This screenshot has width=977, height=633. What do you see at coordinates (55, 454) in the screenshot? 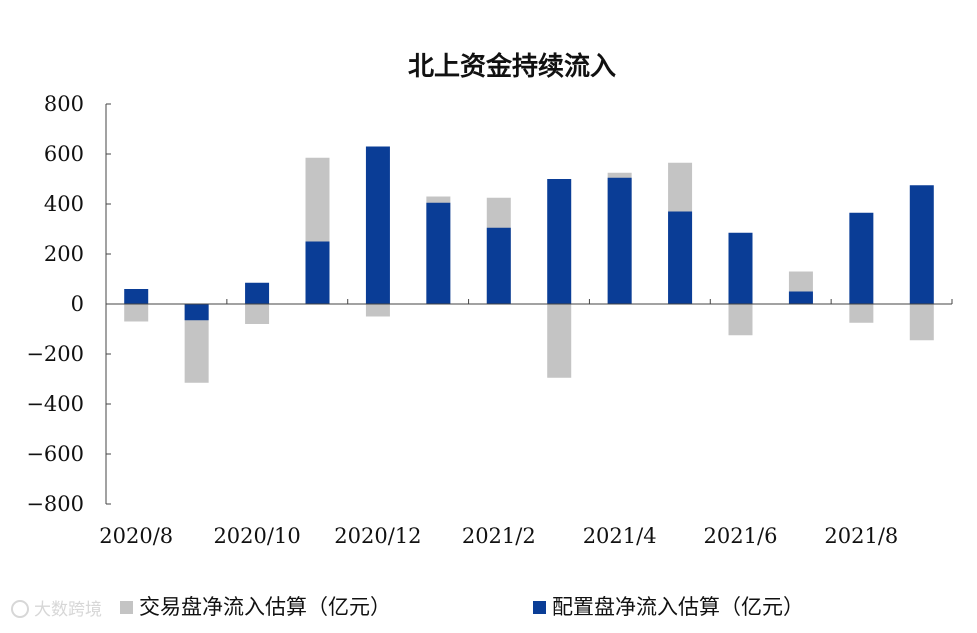
I see `y-tick-label: −600` at bounding box center [55, 454].